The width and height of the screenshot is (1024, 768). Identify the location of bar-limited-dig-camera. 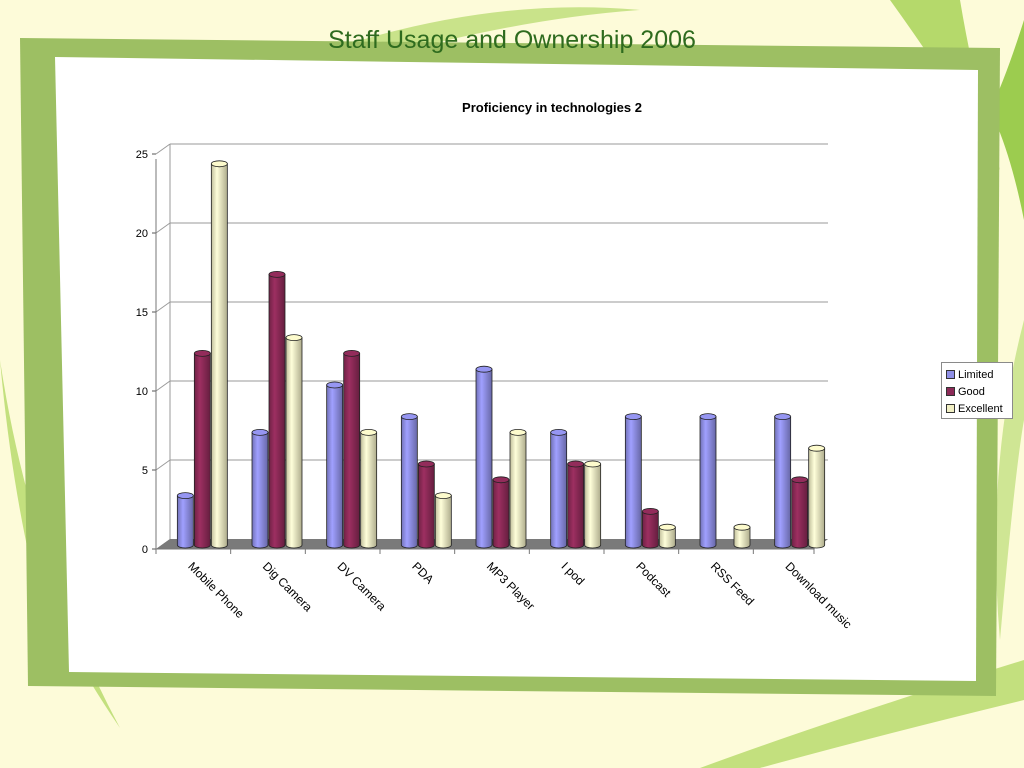
(260, 488).